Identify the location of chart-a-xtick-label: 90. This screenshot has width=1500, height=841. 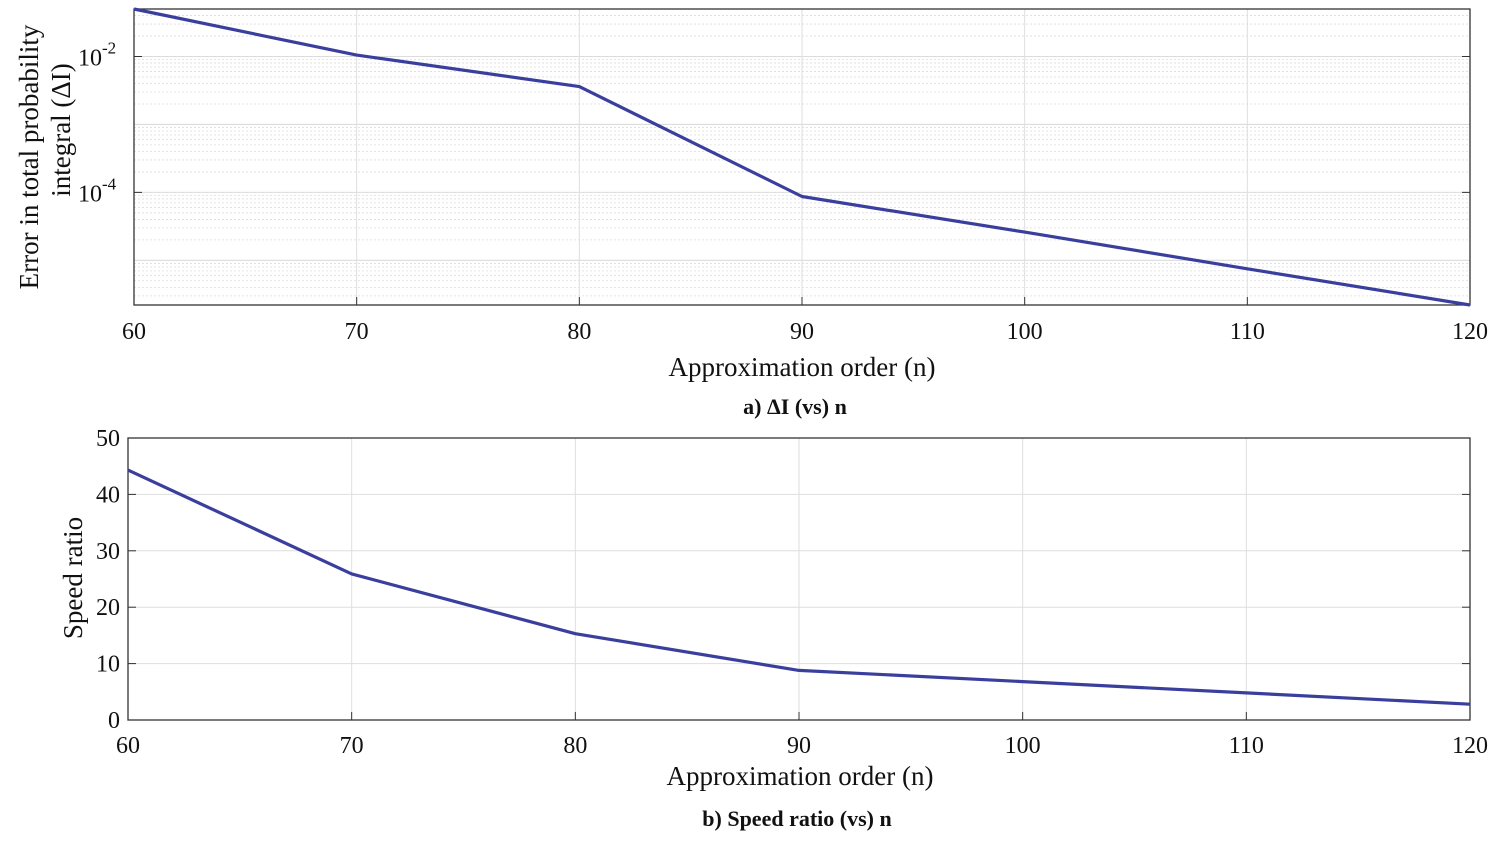
(802, 332).